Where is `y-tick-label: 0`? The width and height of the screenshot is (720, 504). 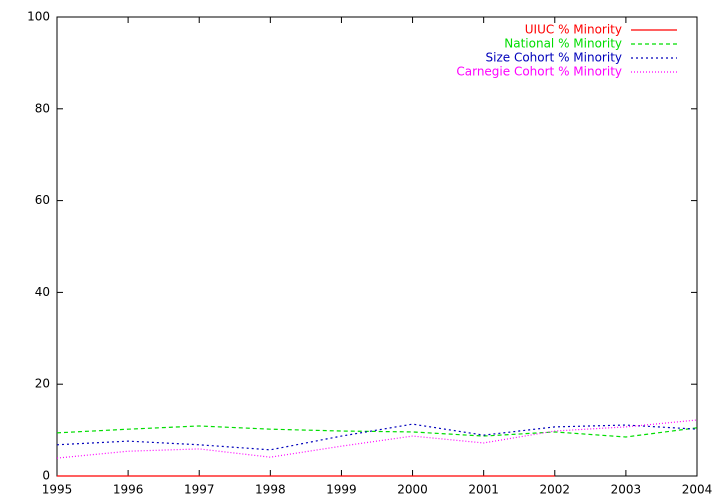
y-tick-label: 0 is located at coordinates (46, 476).